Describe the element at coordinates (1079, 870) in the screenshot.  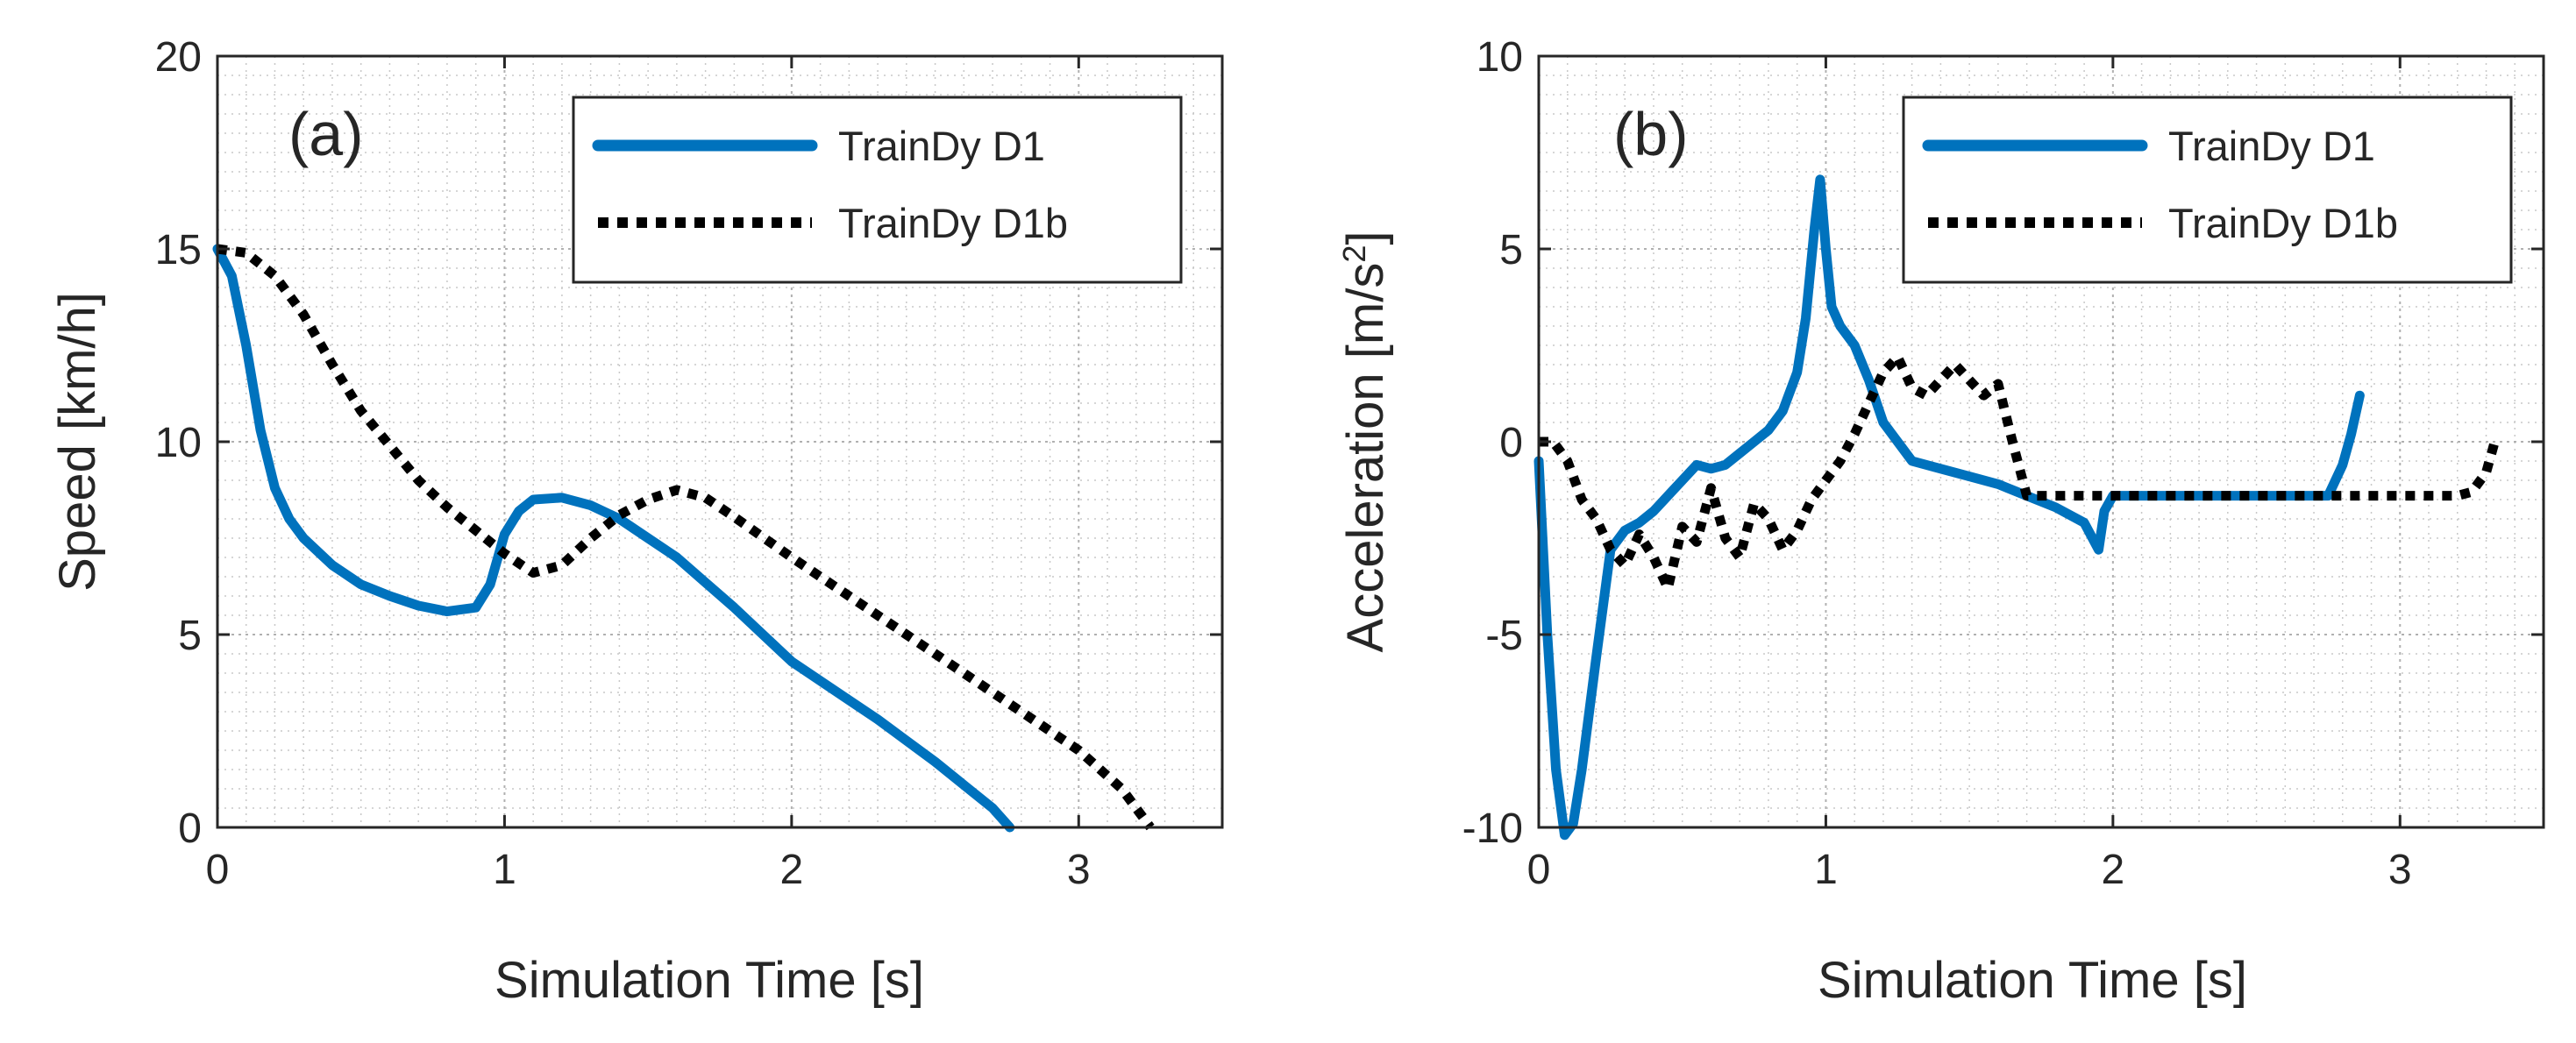
I see `panel-a-xtick-label: 3` at that location.